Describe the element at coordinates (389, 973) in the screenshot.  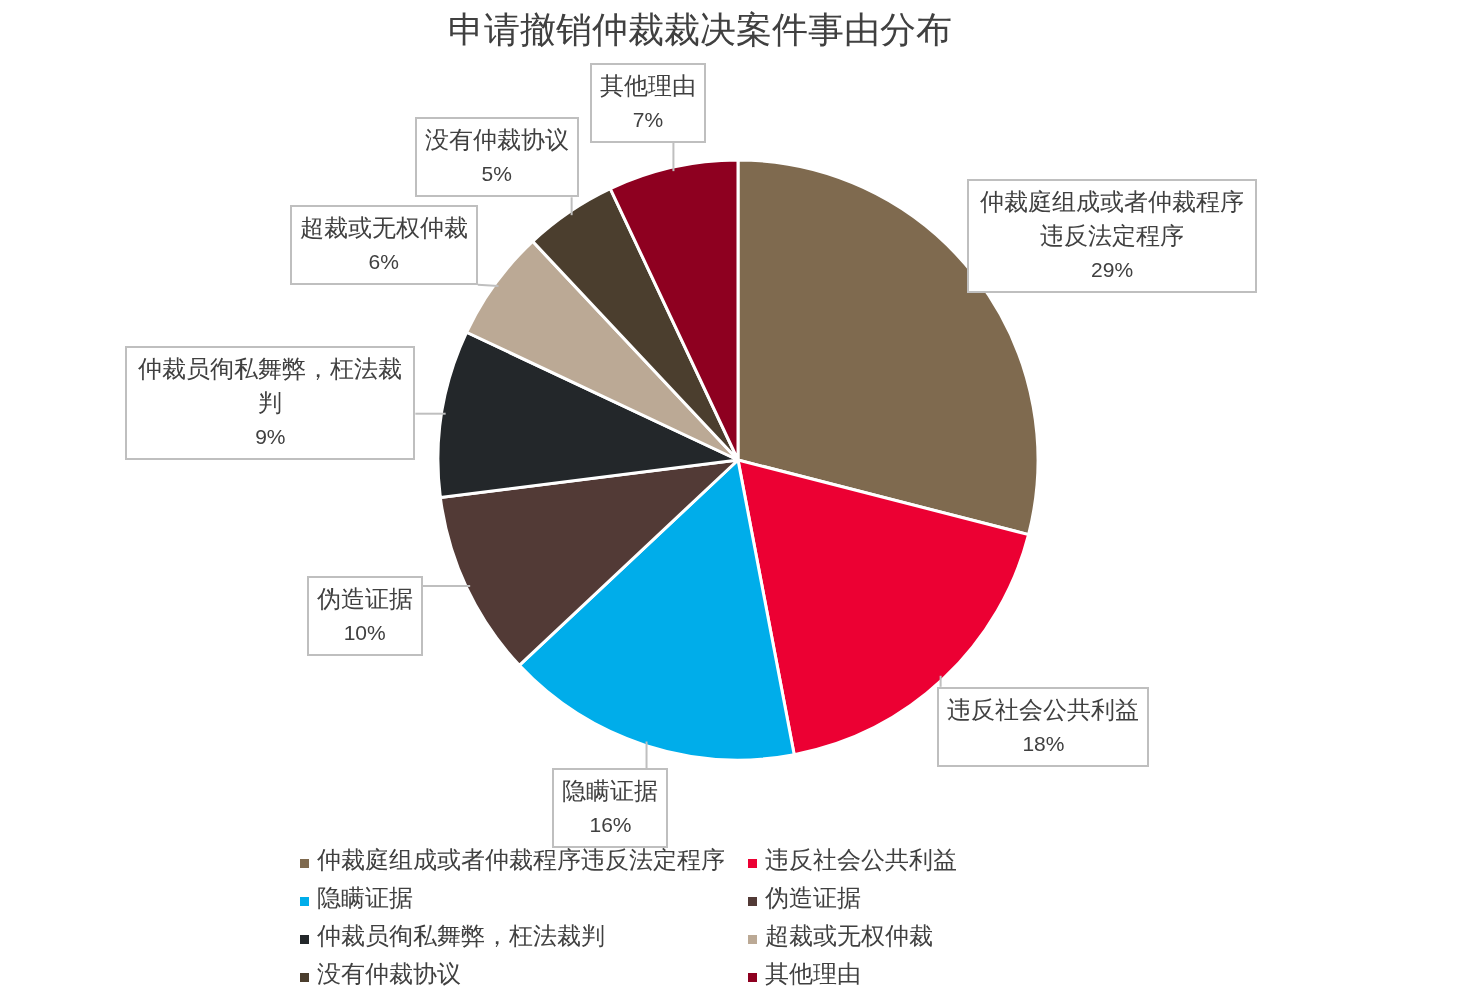
I see `legend-label: 没有仲裁协议` at that location.